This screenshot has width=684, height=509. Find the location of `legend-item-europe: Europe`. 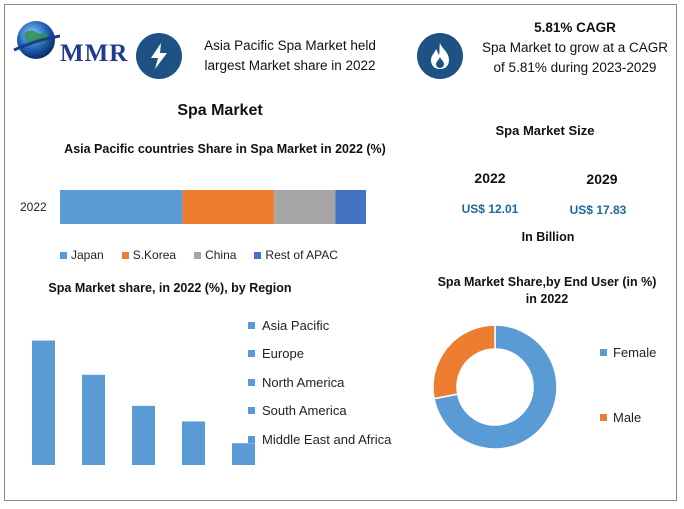

legend-item-europe: Europe is located at coordinates (328, 354).